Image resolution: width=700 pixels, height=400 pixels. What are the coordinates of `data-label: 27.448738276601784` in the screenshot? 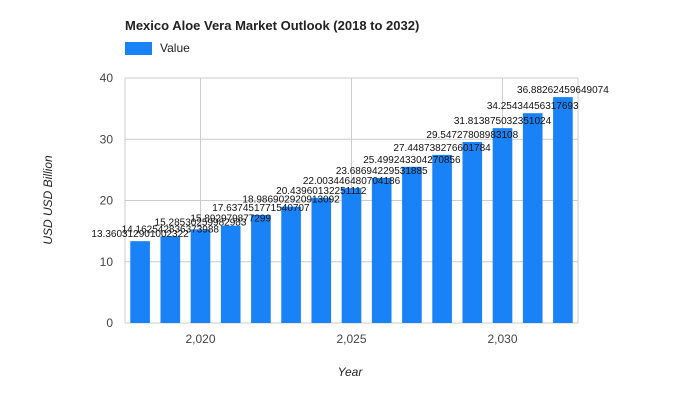 It's located at (442, 148).